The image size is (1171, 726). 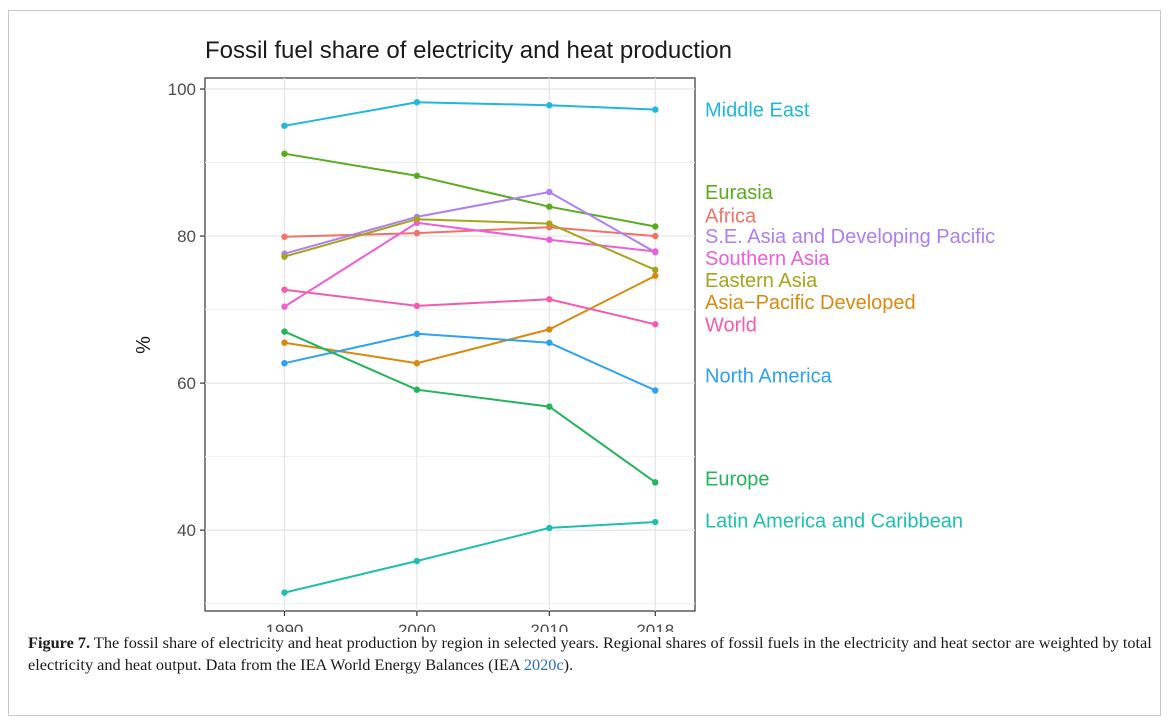 What do you see at coordinates (417, 626) in the screenshot?
I see `x-tick-label: 2000` at bounding box center [417, 626].